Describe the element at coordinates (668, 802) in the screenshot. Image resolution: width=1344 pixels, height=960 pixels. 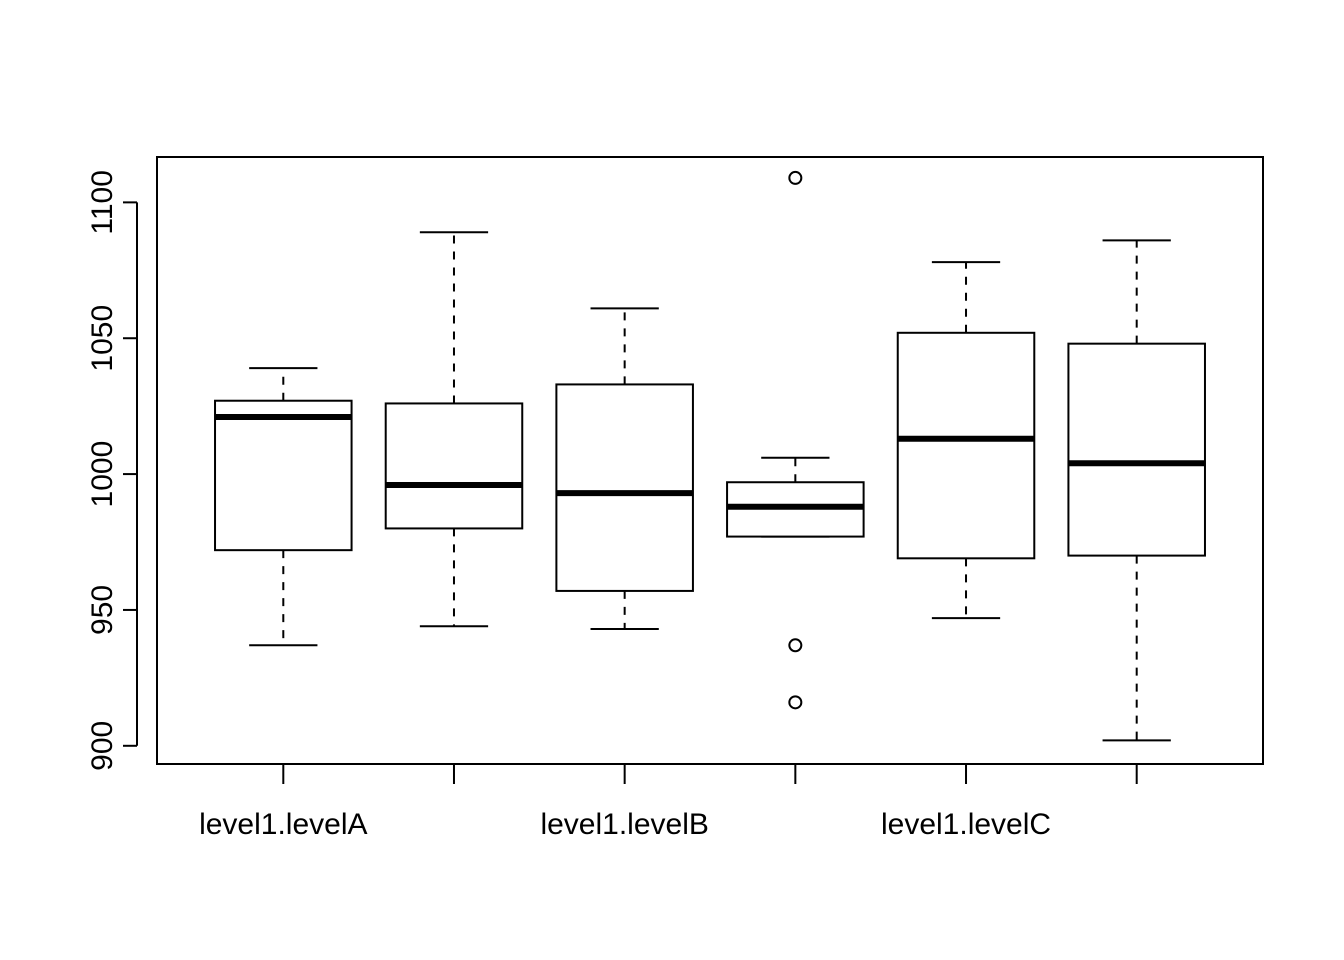
I see `x-axis: level1.levelA level1.levelB level1.levelC` at that location.